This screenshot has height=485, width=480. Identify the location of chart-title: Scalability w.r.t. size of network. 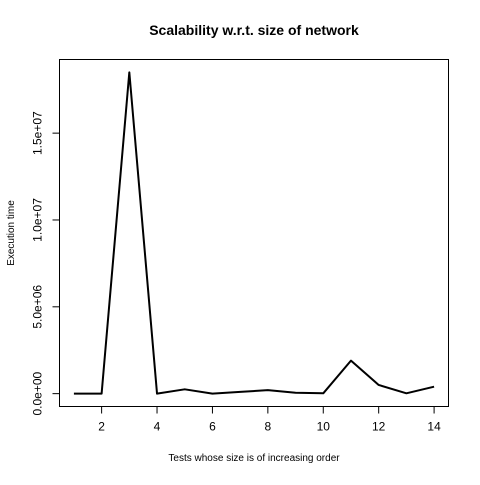
(254, 30).